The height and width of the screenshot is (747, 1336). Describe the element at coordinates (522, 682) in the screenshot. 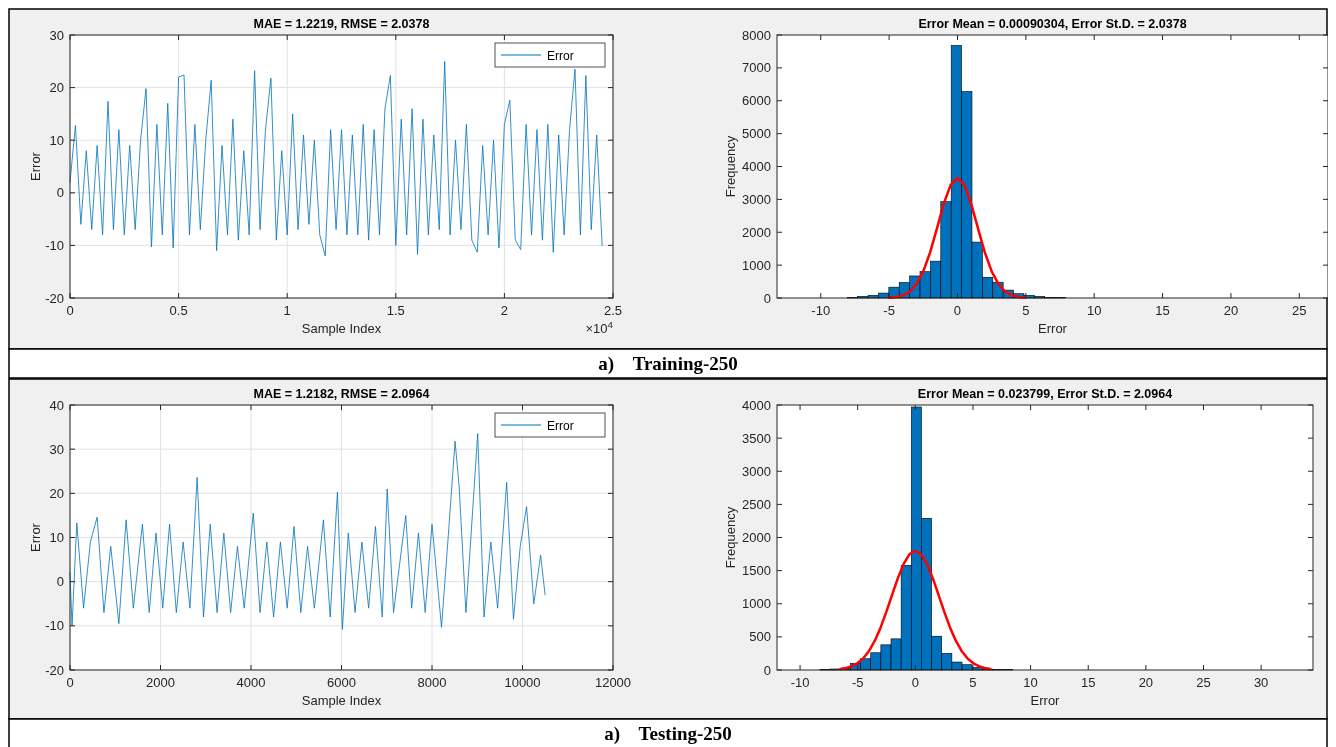

I see `x-tick-label: 10000` at that location.